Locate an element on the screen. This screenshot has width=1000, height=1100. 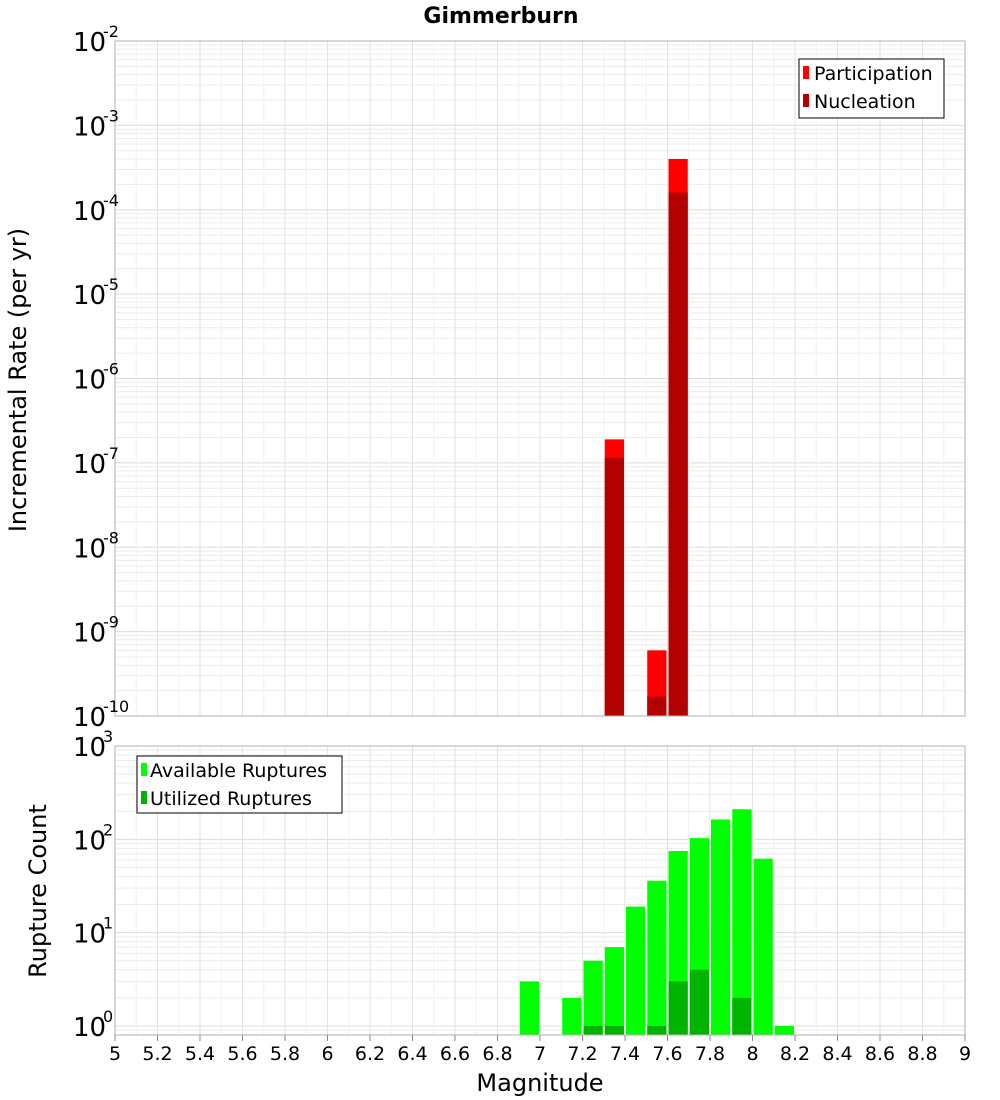
bottom-y-axis-label: Rupture Count is located at coordinates (38, 891).